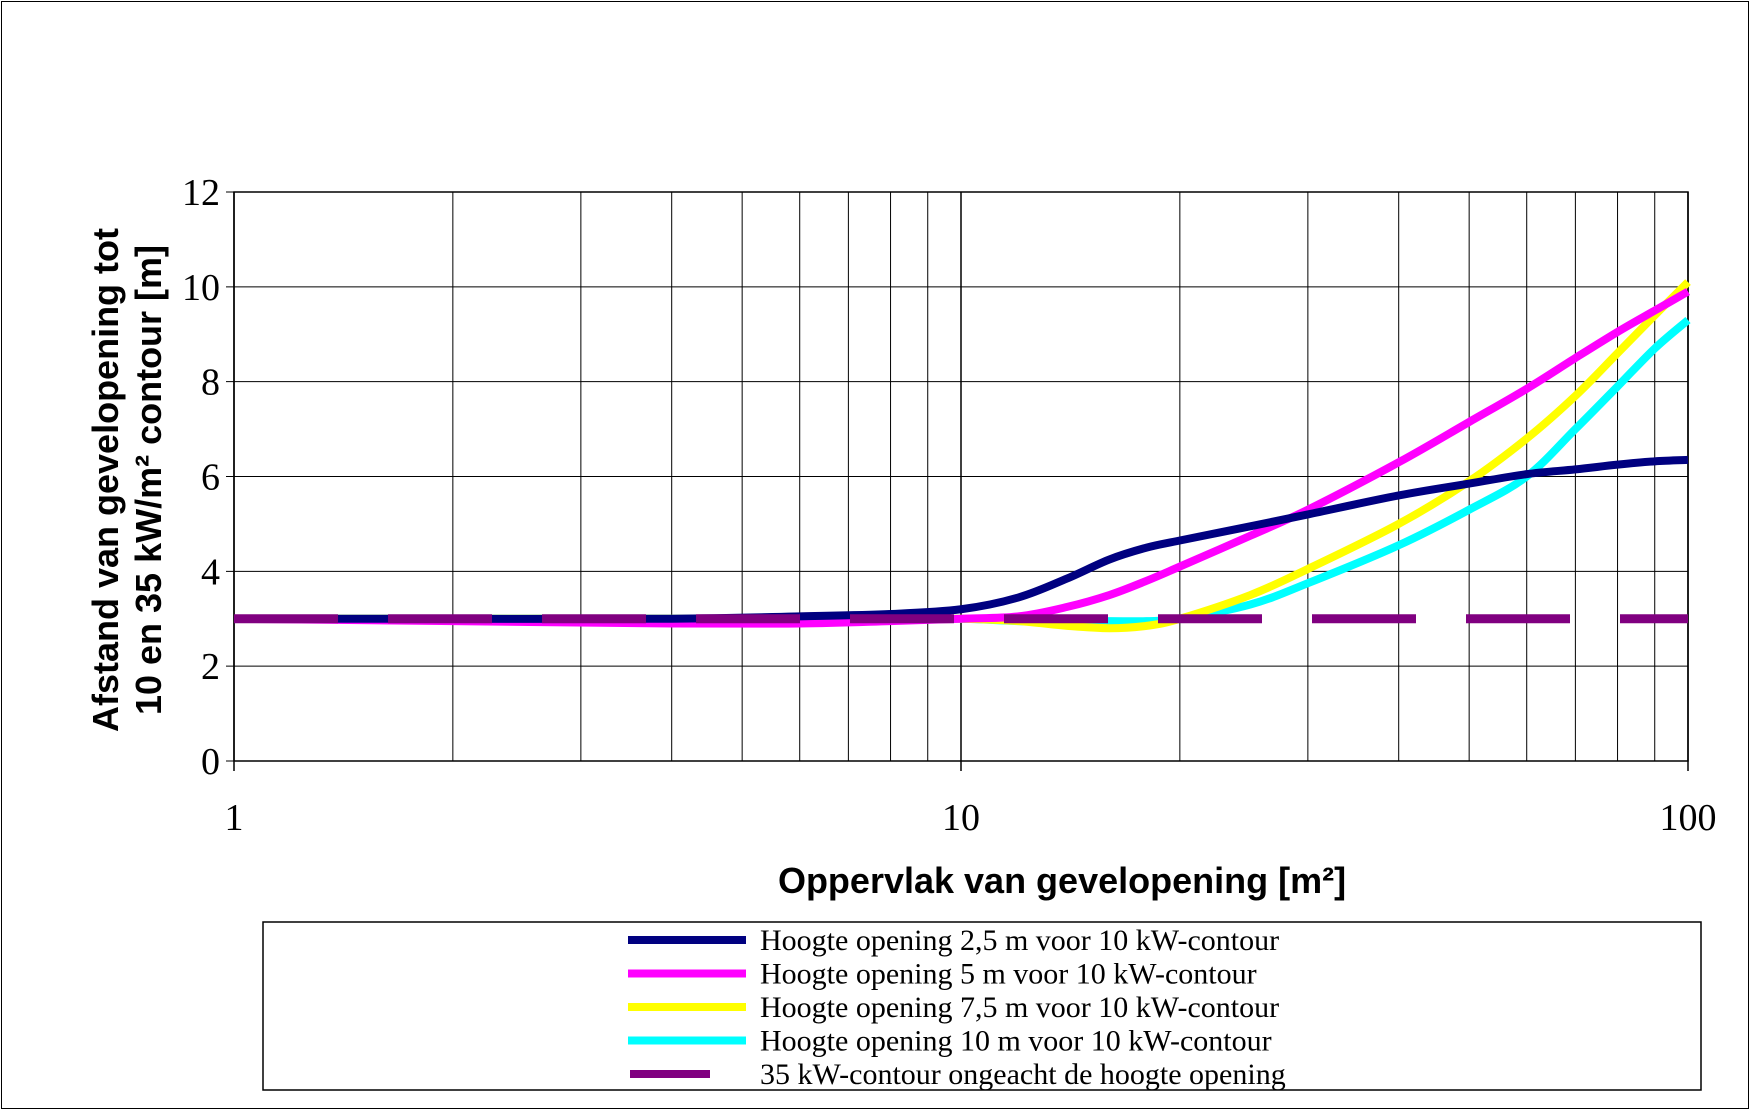 This screenshot has width=1752, height=1112. What do you see at coordinates (210, 762) in the screenshot?
I see `y-tick-label: 0` at bounding box center [210, 762].